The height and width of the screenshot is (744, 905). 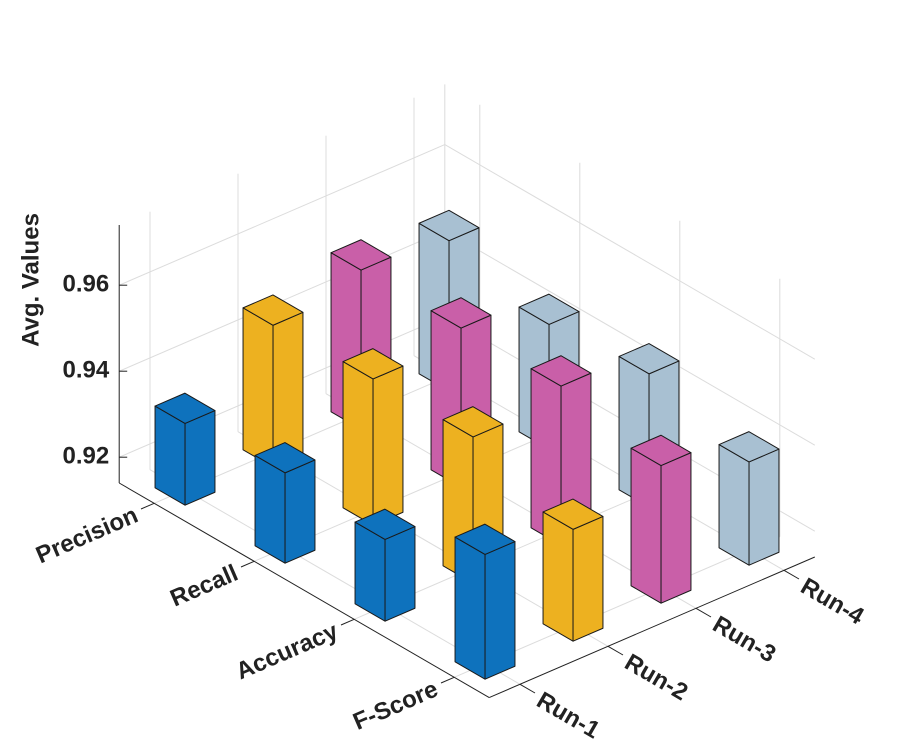 I want to click on x-axis, so click(x=304, y=590).